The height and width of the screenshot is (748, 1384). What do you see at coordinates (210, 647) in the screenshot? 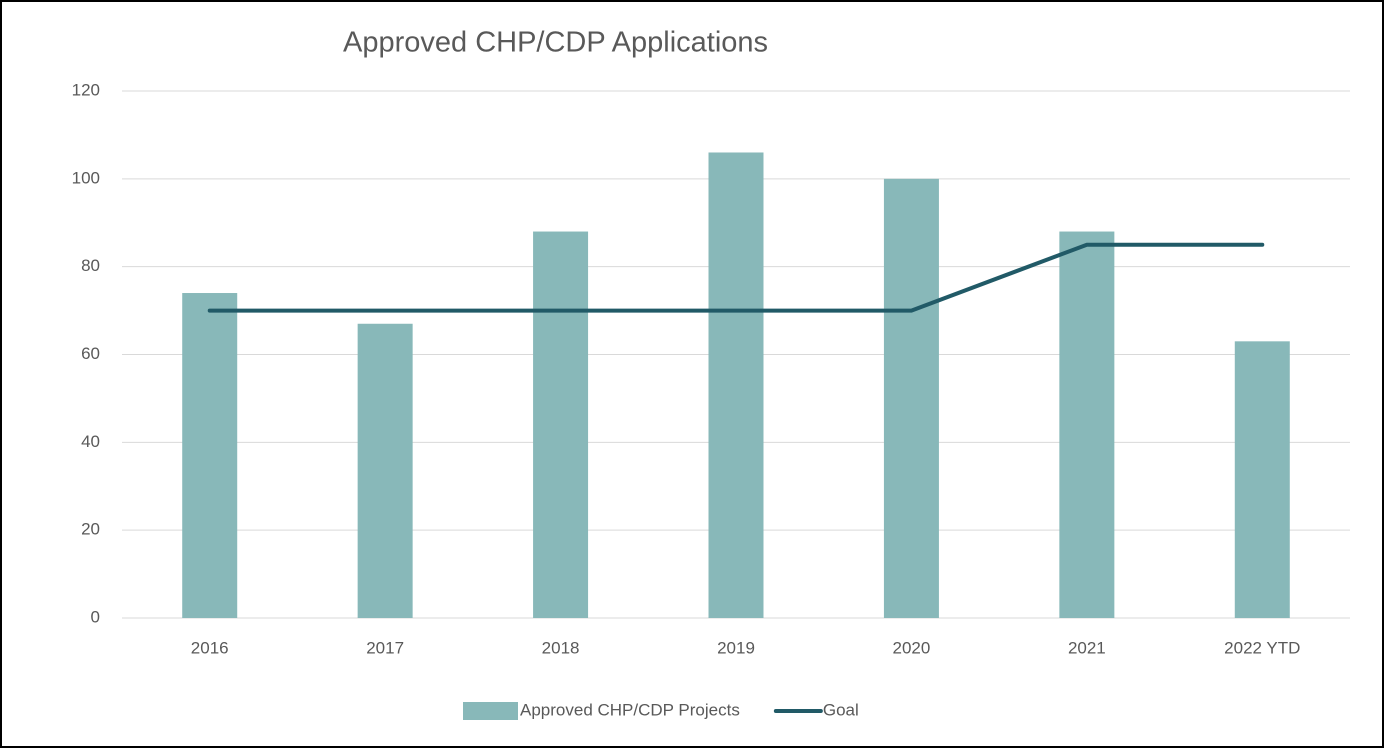
I see `x-tick-label: 2016` at bounding box center [210, 647].